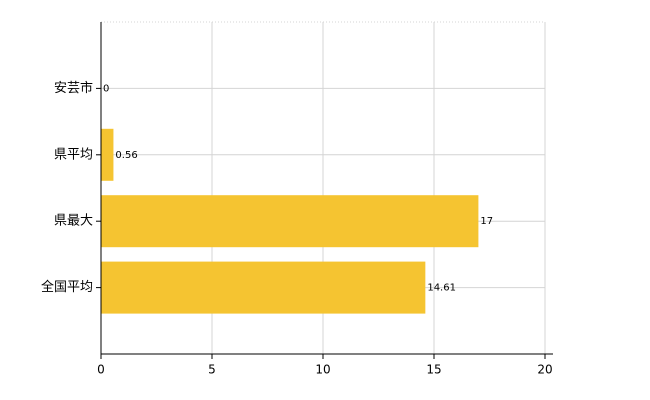 This screenshot has width=650, height=400. What do you see at coordinates (67, 287) in the screenshot?
I see `y-tick-label: 全国平均` at bounding box center [67, 287].